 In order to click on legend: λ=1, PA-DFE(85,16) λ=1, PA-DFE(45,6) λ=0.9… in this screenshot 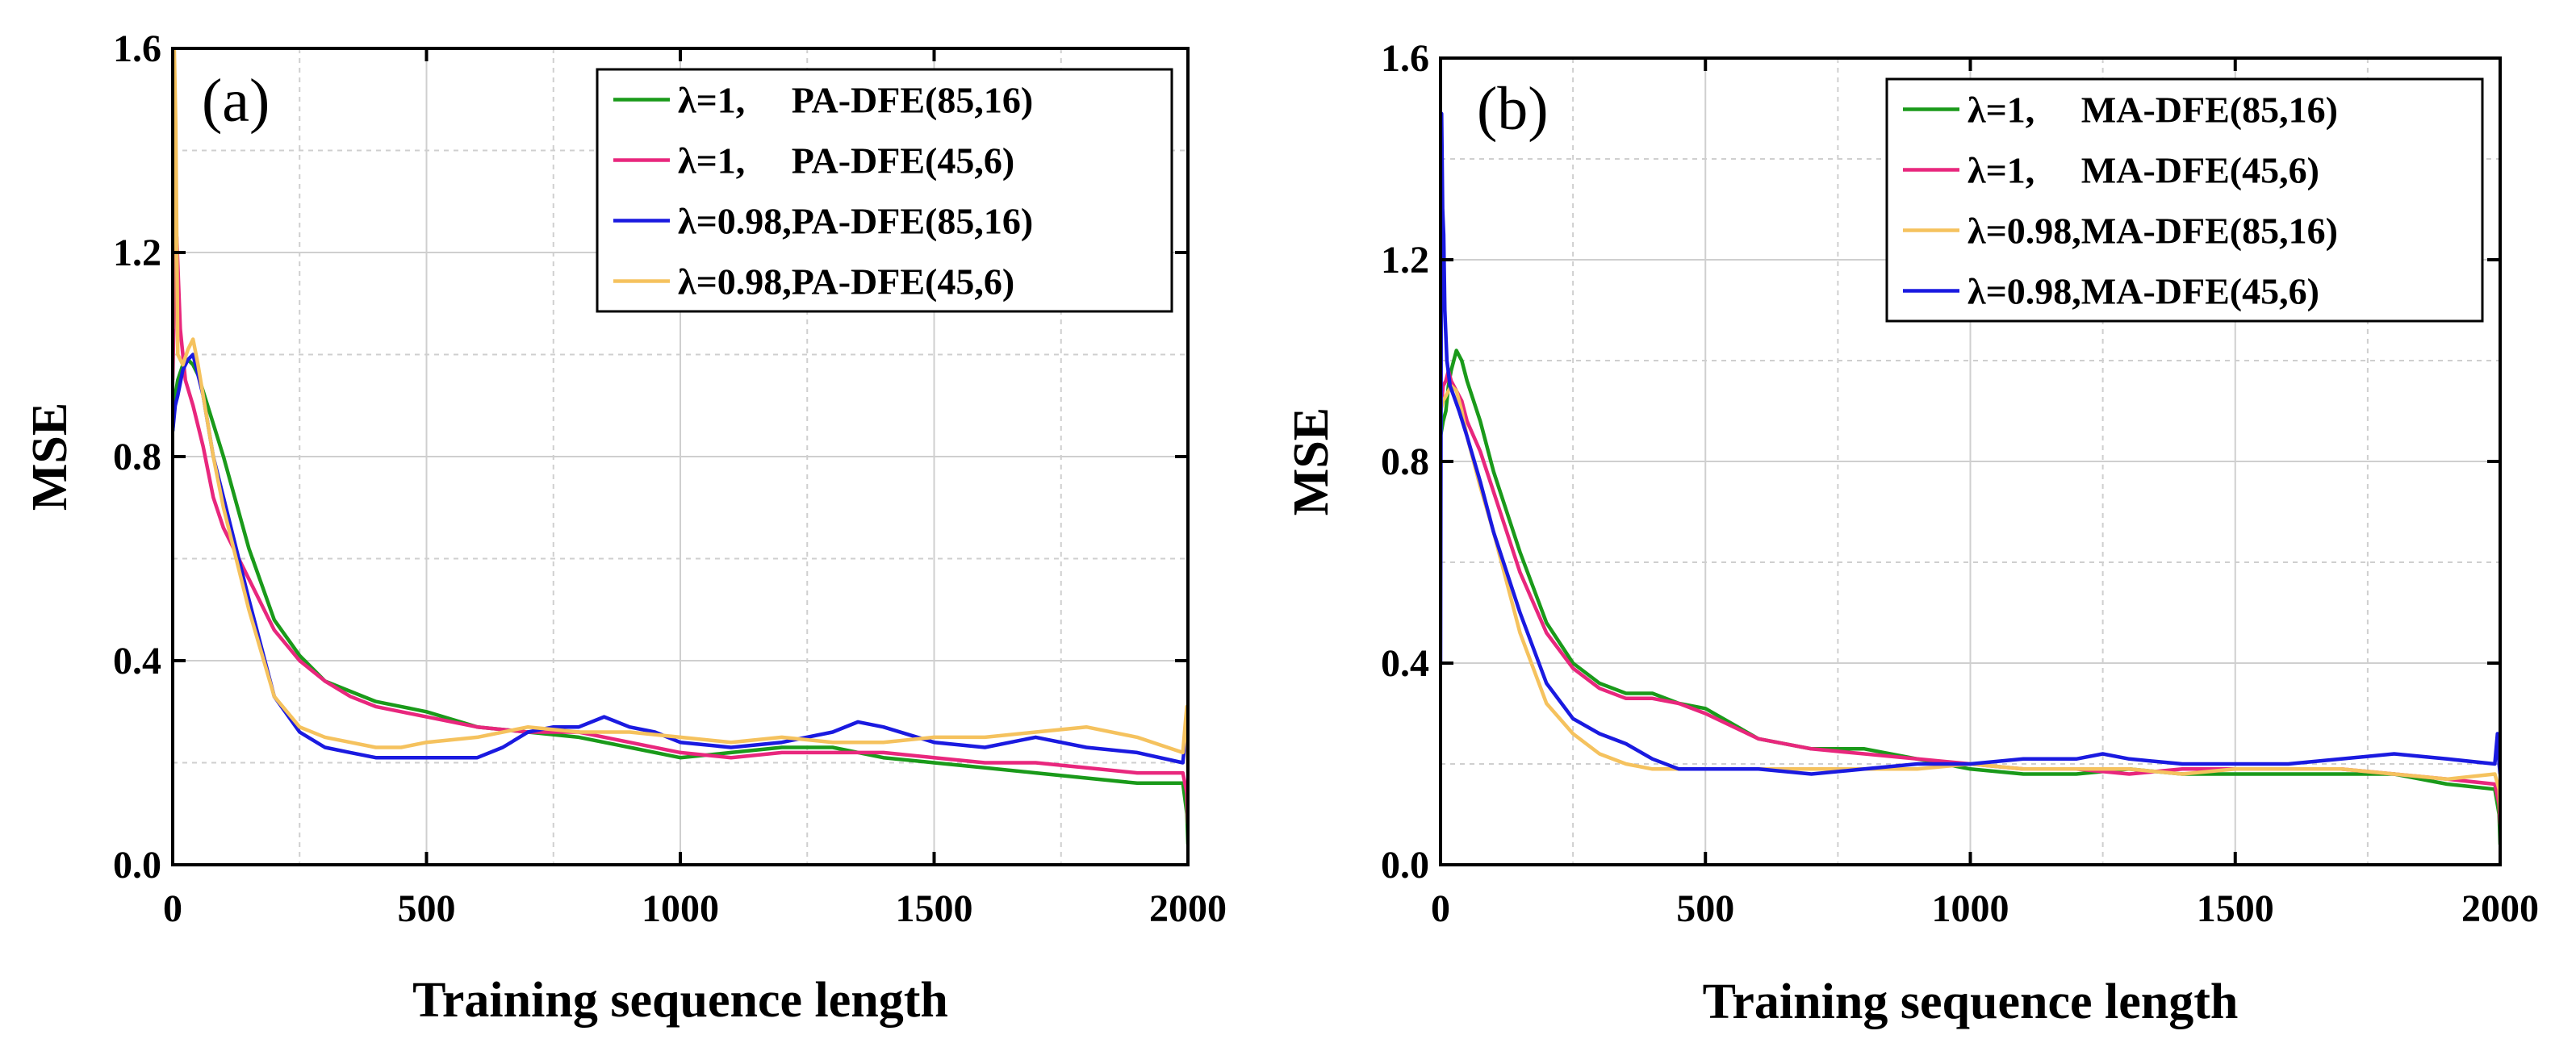, I will do `click(884, 190)`.